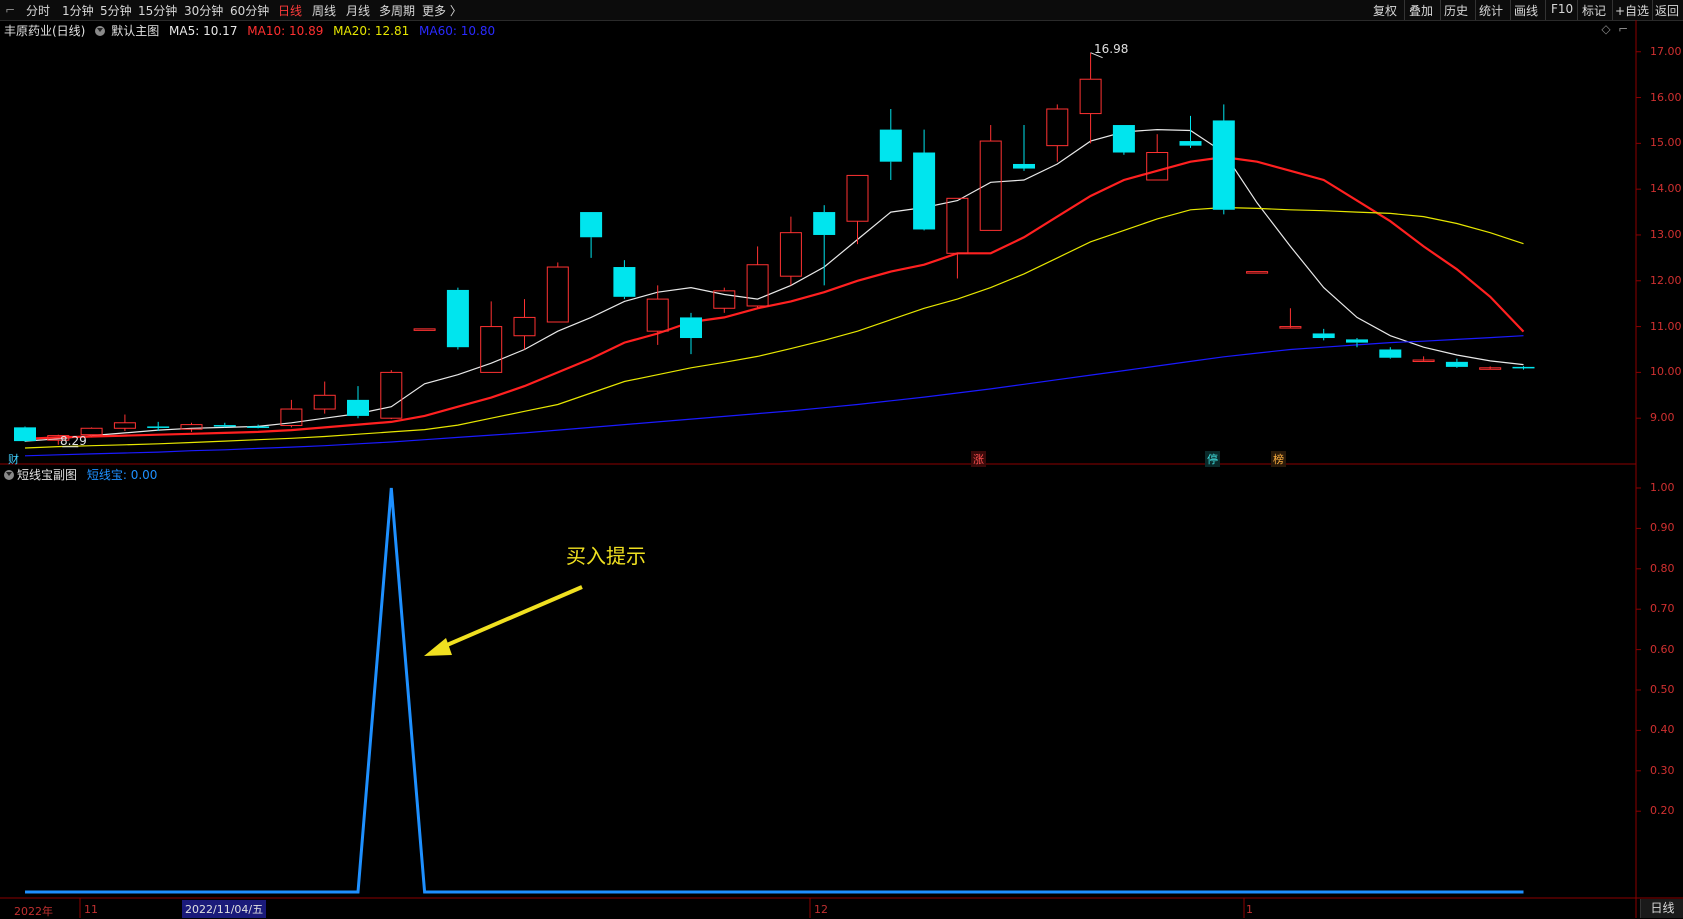  I want to click on ma20-label: MA20: 12.81, so click(371, 31).